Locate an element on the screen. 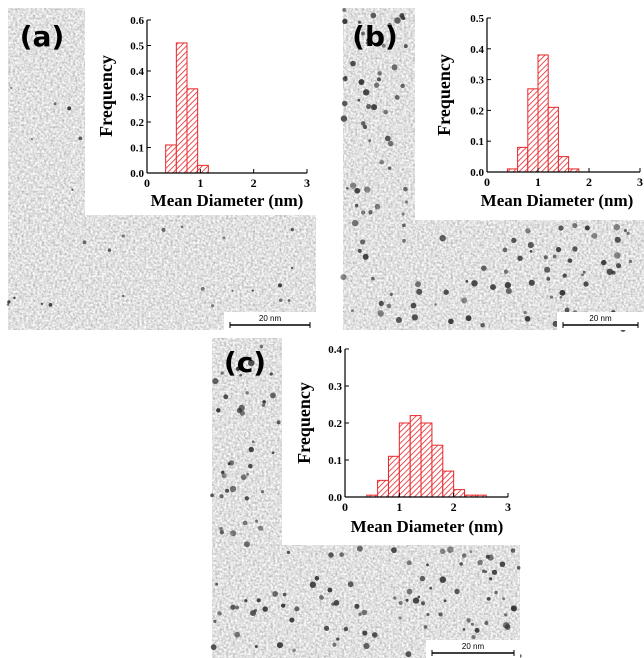  inset-background is located at coordinates (200, 111).